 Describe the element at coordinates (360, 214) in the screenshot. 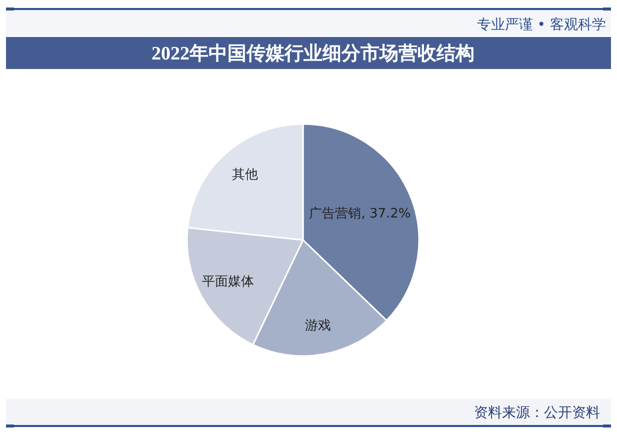

I see `slice-label: 广告营销, 37.2%` at that location.